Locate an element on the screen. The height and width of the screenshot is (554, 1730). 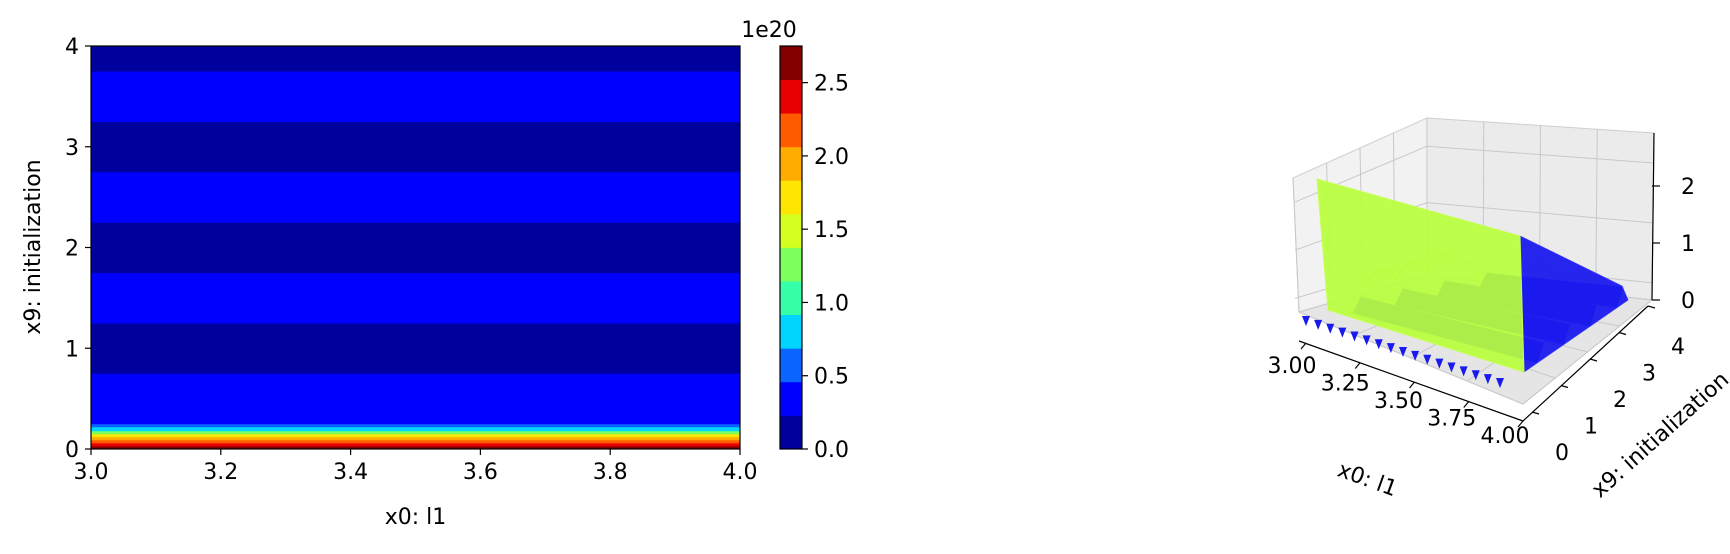
surface-x-axis-line is located at coordinates (1411, 381).